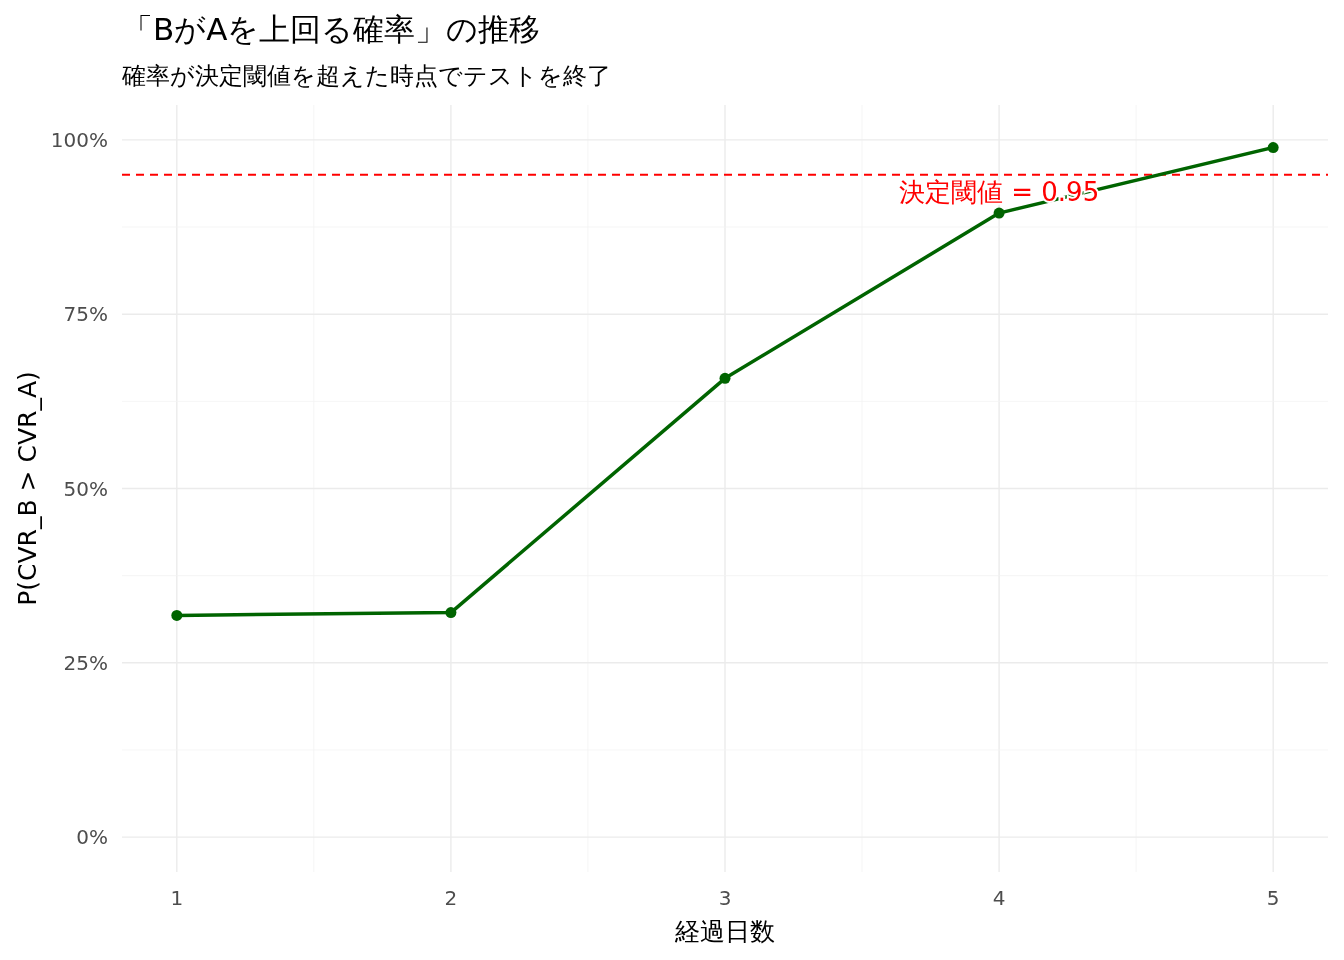 The image size is (1344, 960). What do you see at coordinates (177, 898) in the screenshot?
I see `x-tick-label: 1` at bounding box center [177, 898].